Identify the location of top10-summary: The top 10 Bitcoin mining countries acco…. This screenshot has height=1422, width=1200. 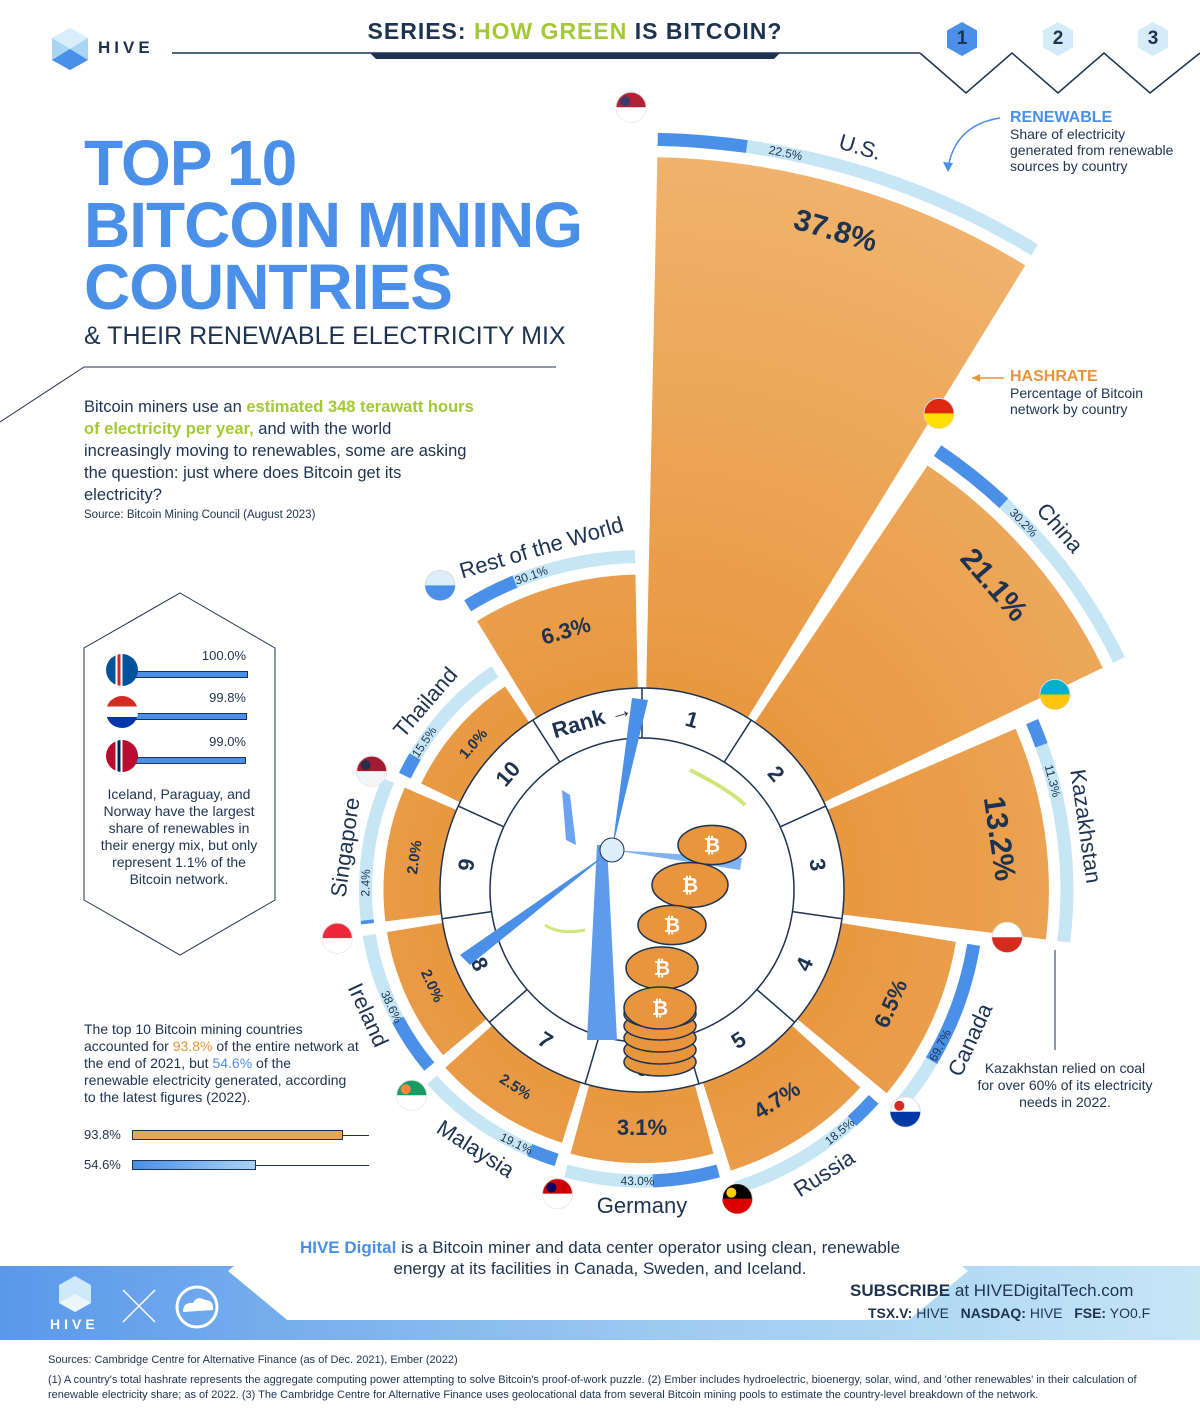
(221, 1063).